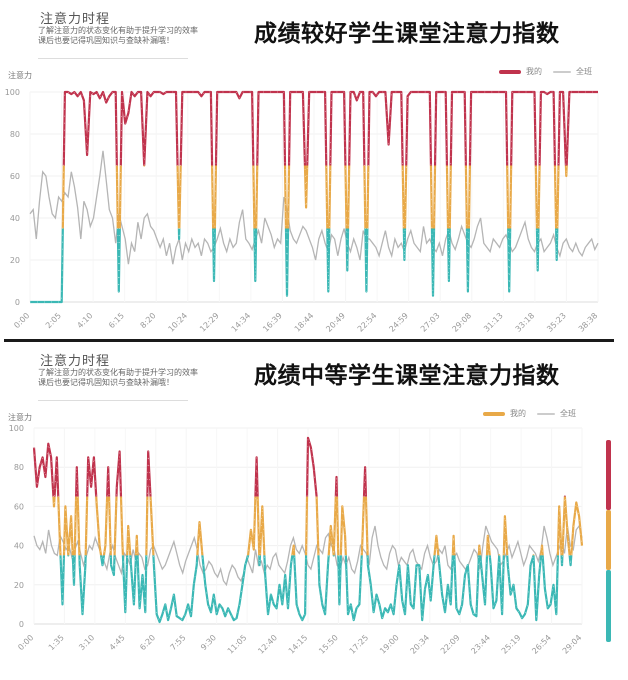 The image size is (628, 680). Describe the element at coordinates (309, 340) in the screenshot. I see `panel-divider` at that location.